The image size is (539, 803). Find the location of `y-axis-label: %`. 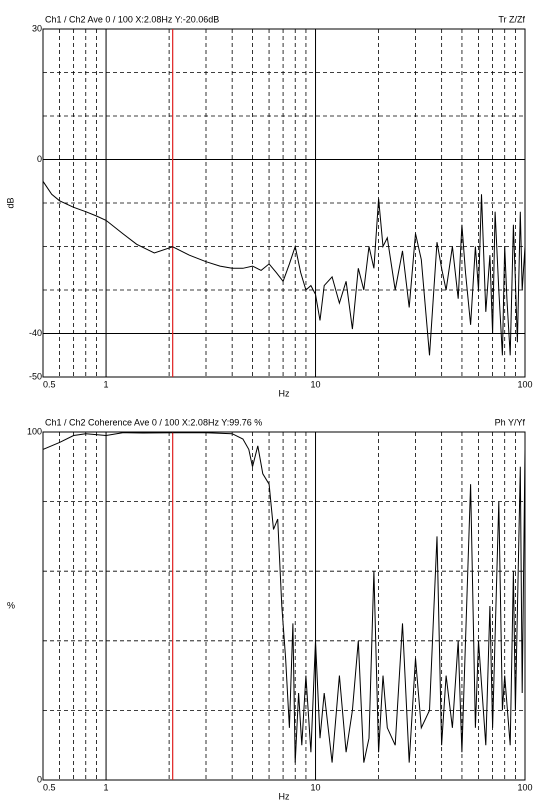

y-axis-label: % is located at coordinates (11, 605).